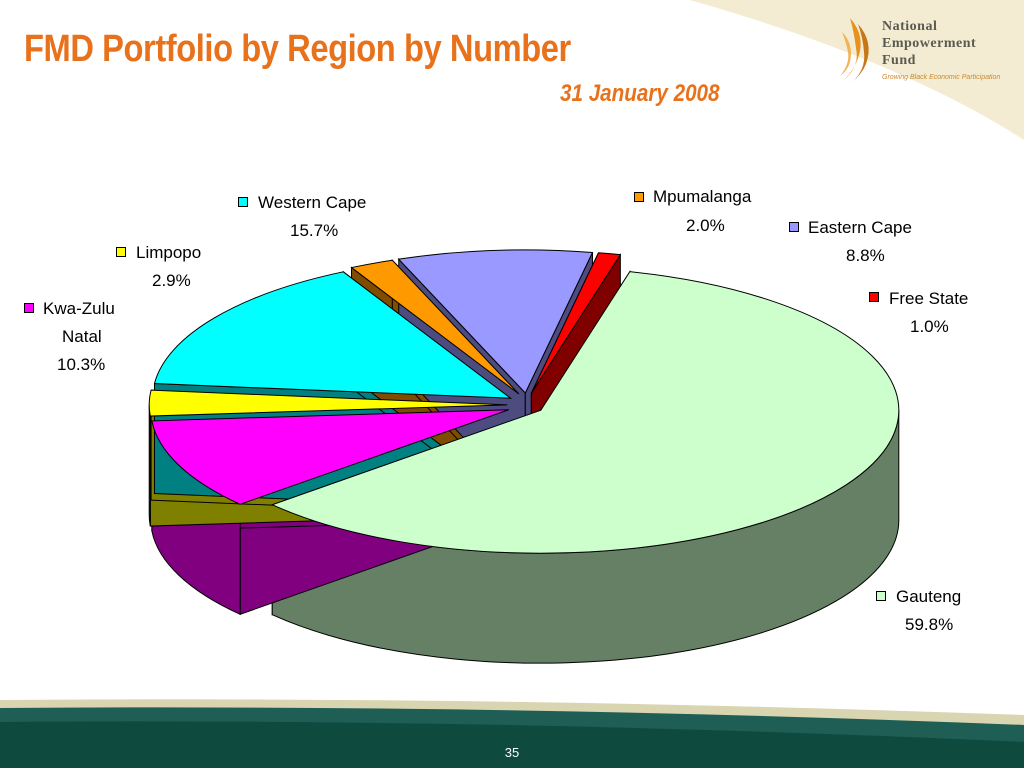 Image resolution: width=1024 pixels, height=768 pixels. I want to click on legend-label-mpumalanga: Mpumalanga, so click(702, 196).